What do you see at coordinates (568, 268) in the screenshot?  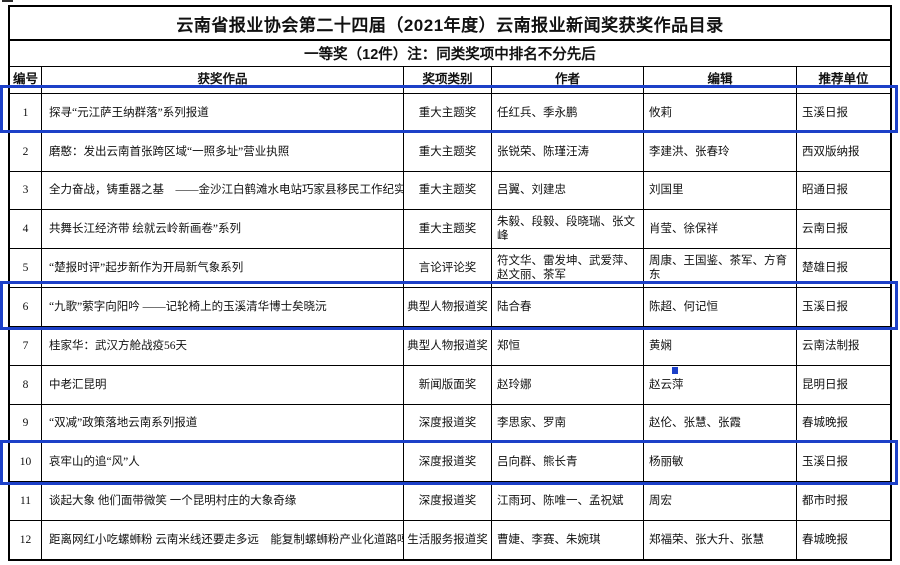 I see `cell-authors: 符文华、雷发坤、武爱萍、赵文丽、茶军` at bounding box center [568, 268].